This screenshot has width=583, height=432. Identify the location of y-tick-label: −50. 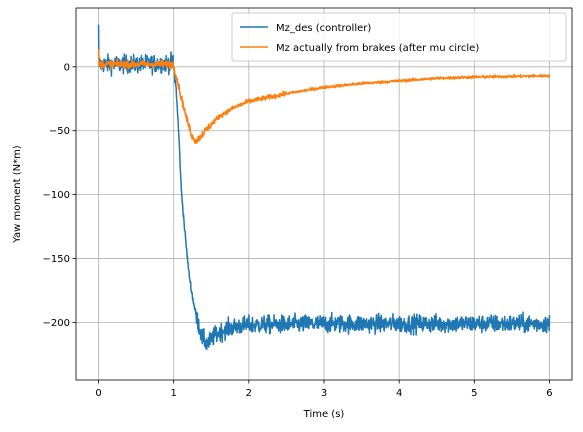
(59, 131).